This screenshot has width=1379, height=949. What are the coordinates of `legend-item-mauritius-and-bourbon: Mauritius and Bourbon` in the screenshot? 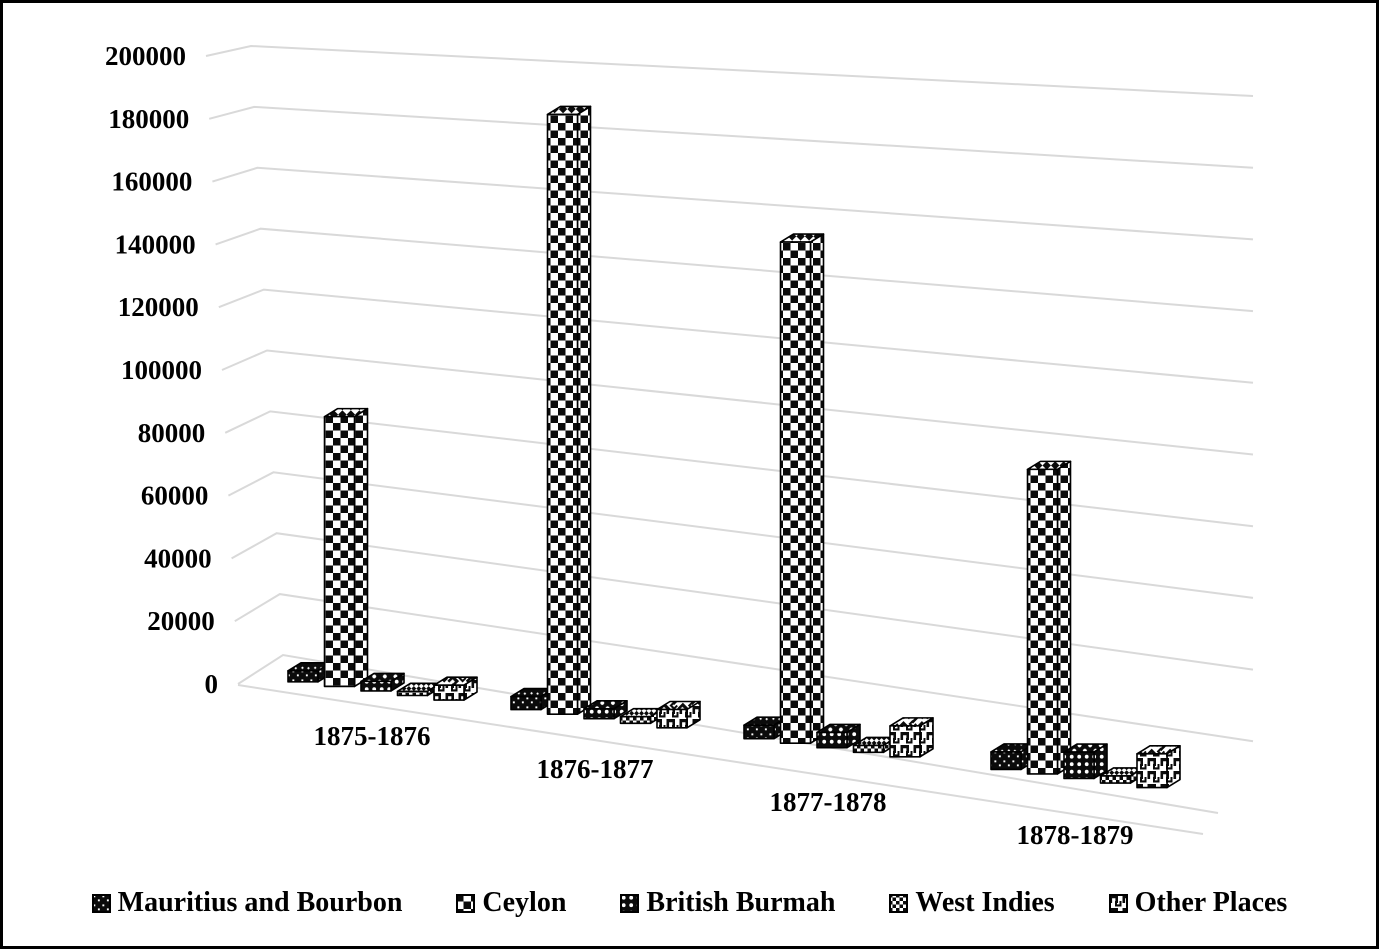 It's located at (247, 903).